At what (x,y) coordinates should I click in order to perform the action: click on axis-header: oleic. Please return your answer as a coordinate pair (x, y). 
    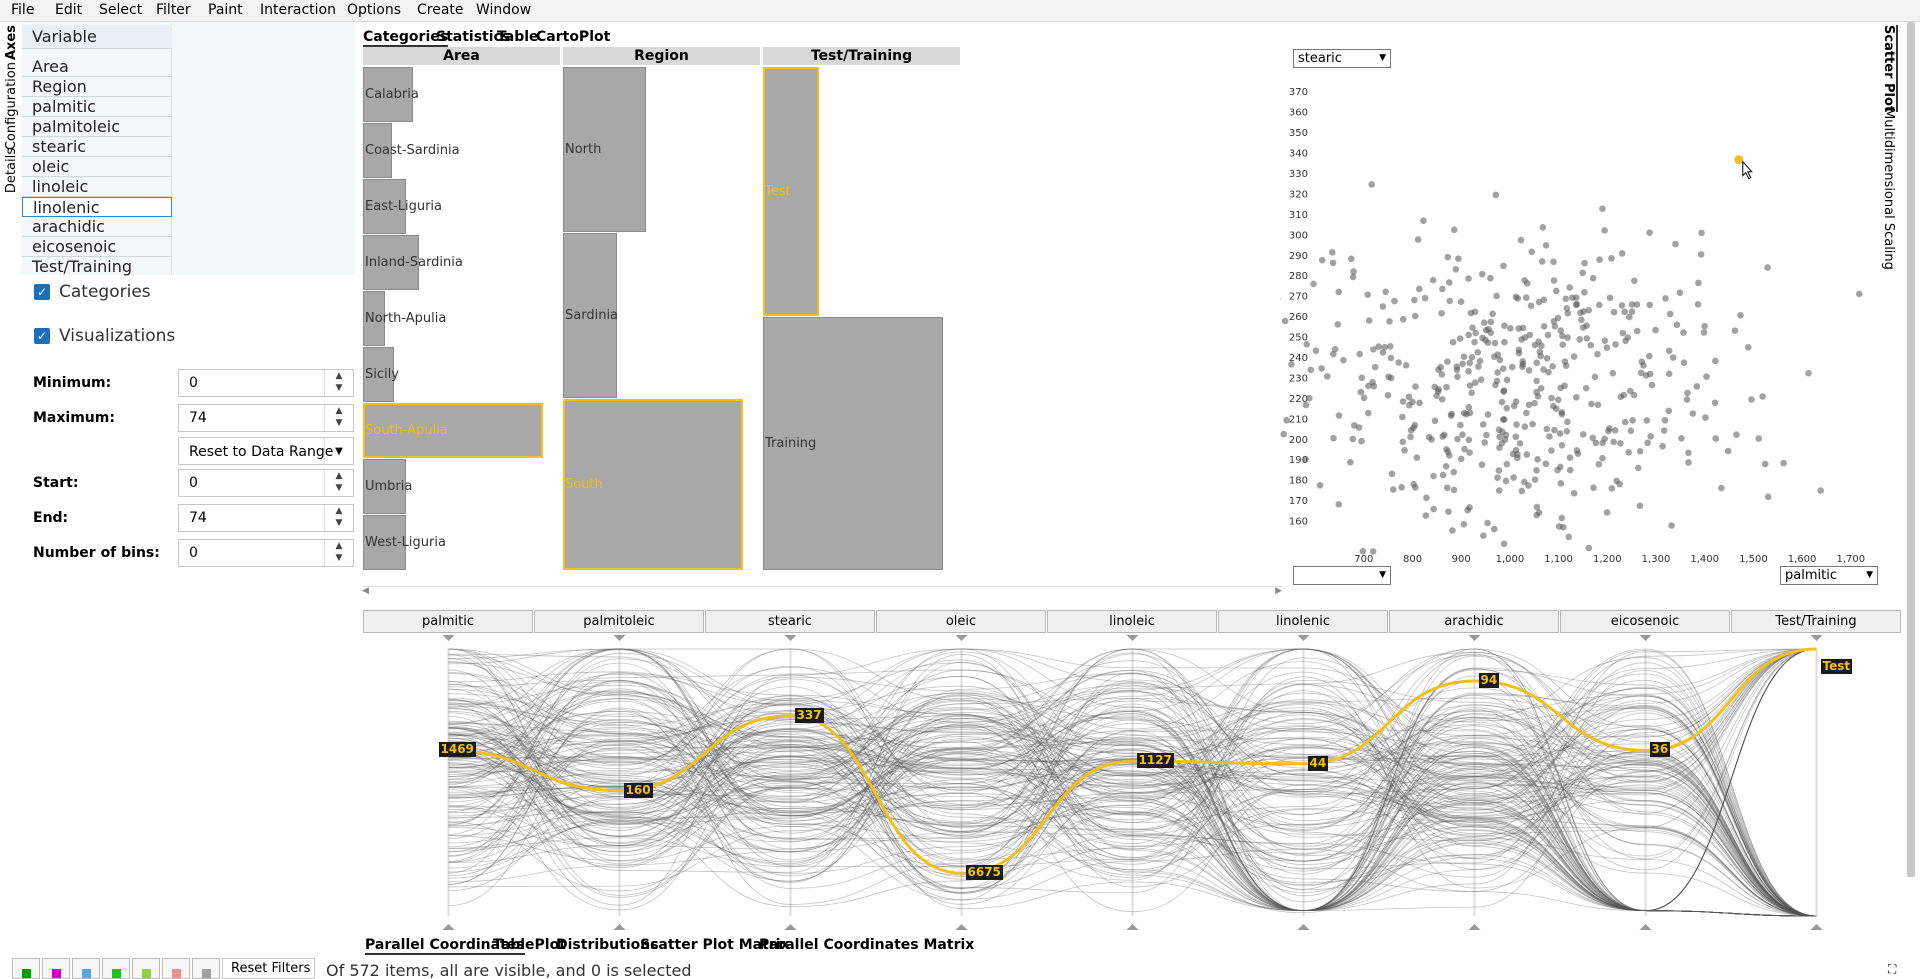
    Looking at the image, I should click on (961, 621).